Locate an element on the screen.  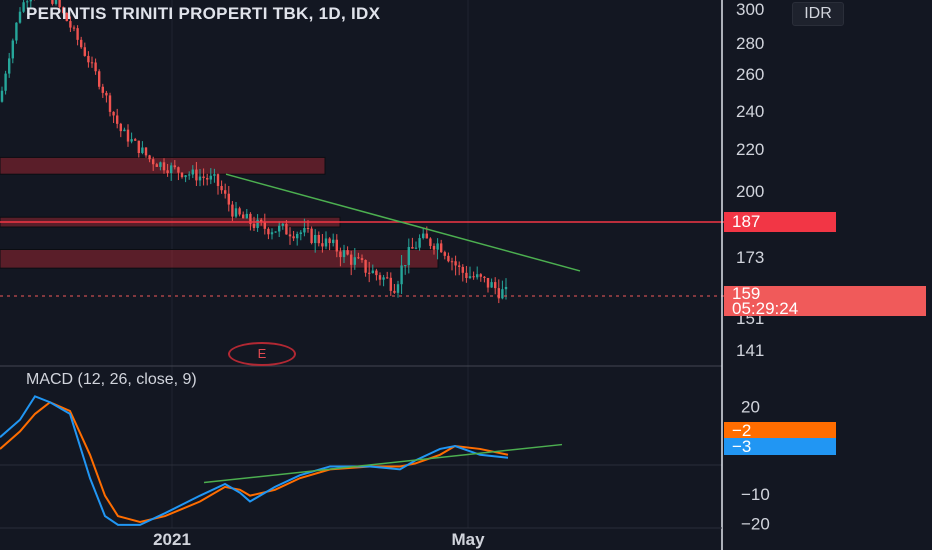
chart-title: PERINTIS TRINITI PROPERTI TBK, 1D, IDX is located at coordinates (203, 13).